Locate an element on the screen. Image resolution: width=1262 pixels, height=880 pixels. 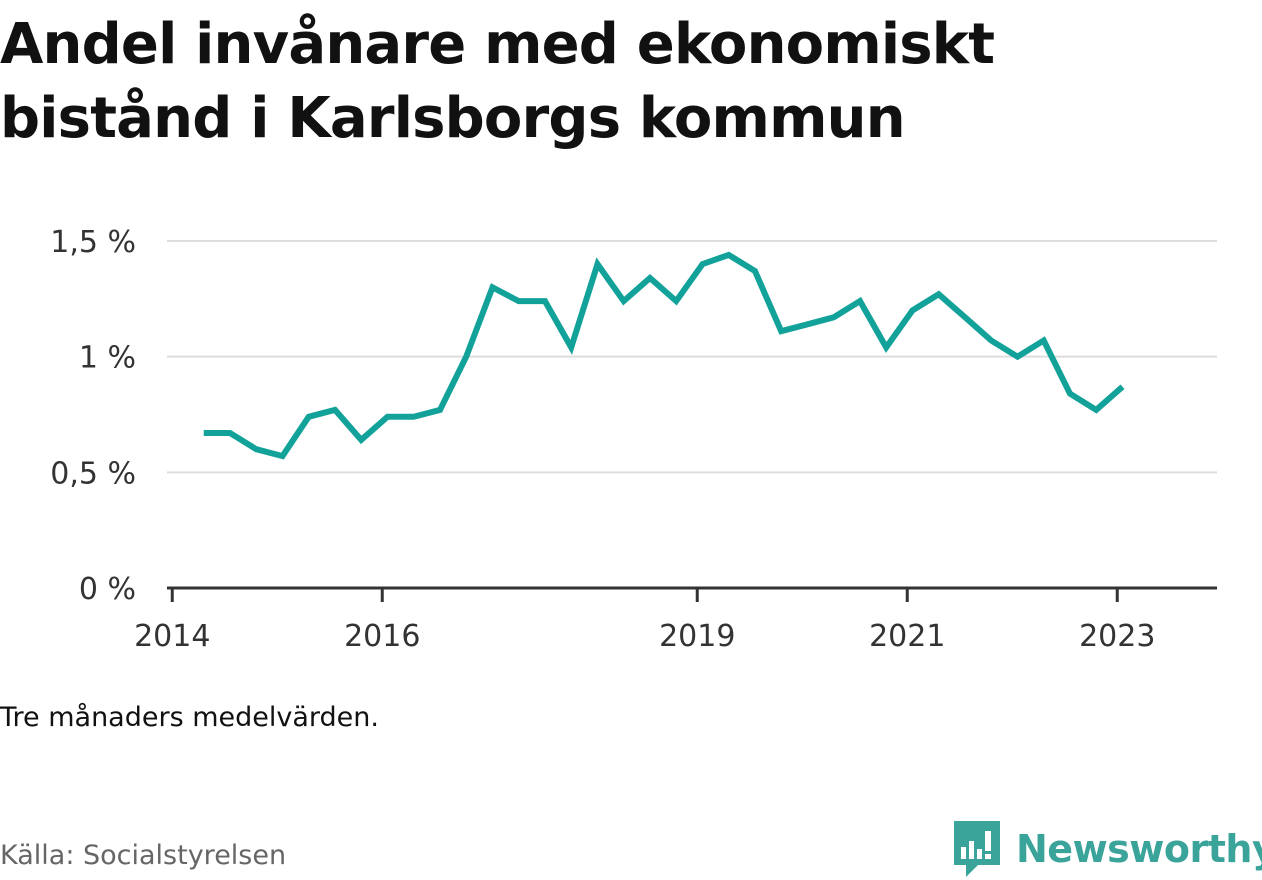
x-axis-ticks: 2014 2016 2019 2021 2023 is located at coordinates (644, 621).